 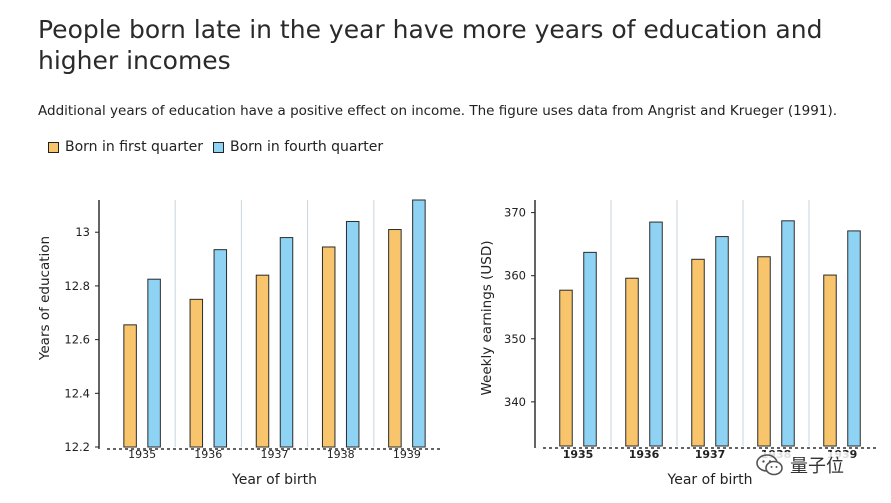 I want to click on legend-item-first-quarter: Born in first quarter, so click(x=125, y=147).